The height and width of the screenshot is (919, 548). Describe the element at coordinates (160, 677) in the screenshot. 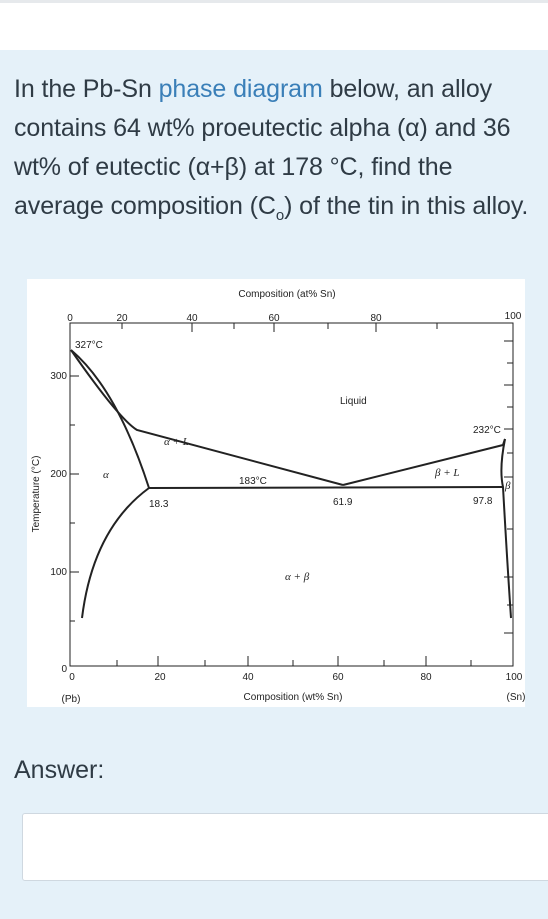

I see `bottom-tick-20: 20` at that location.